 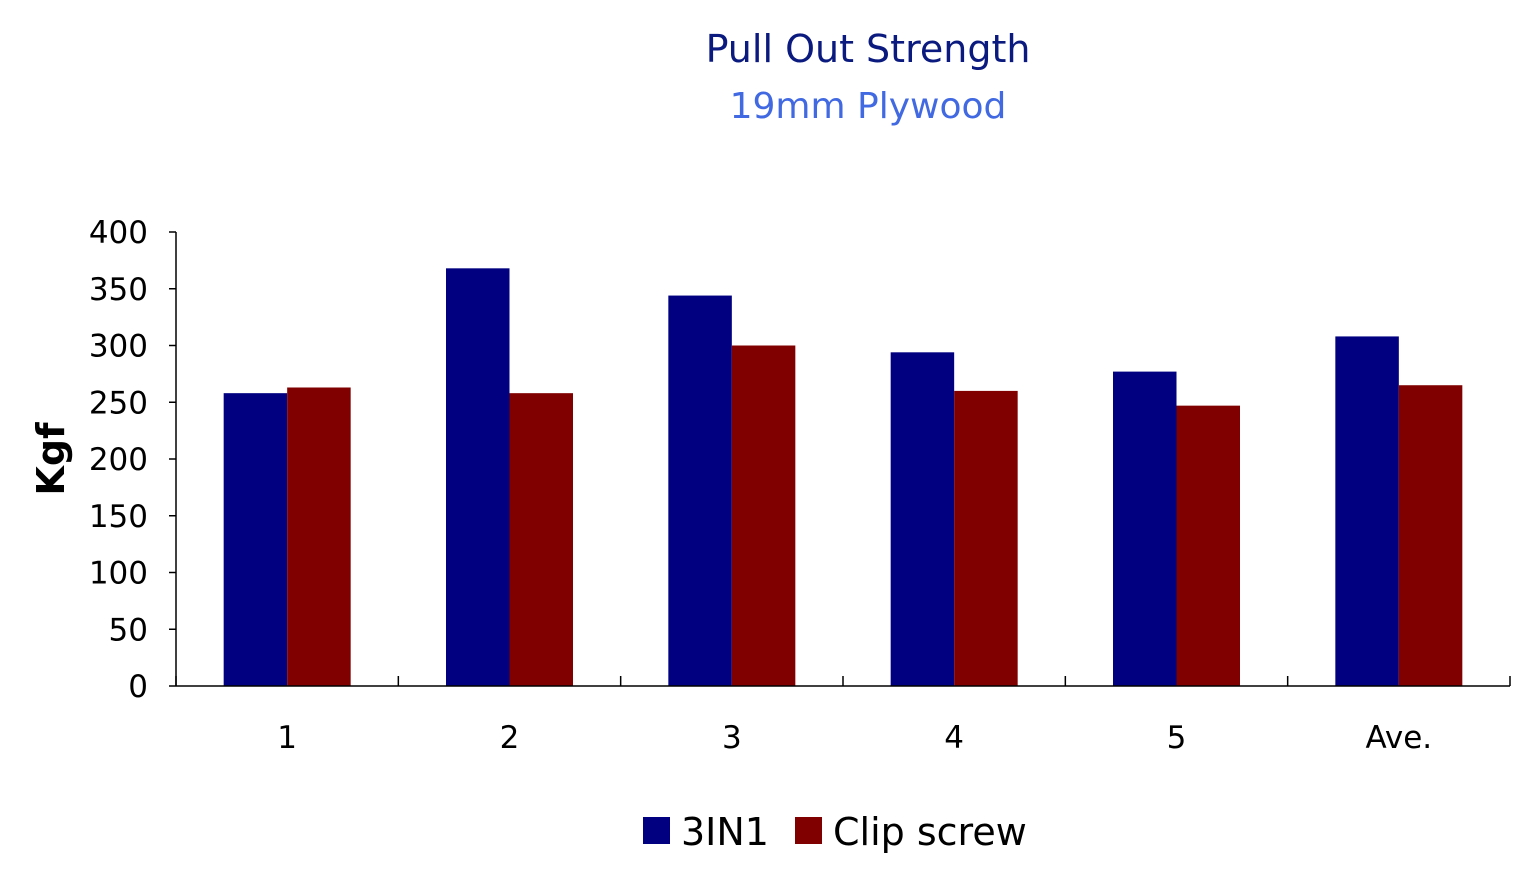 What do you see at coordinates (510, 738) in the screenshot?
I see `x-tick-label: 2` at bounding box center [510, 738].